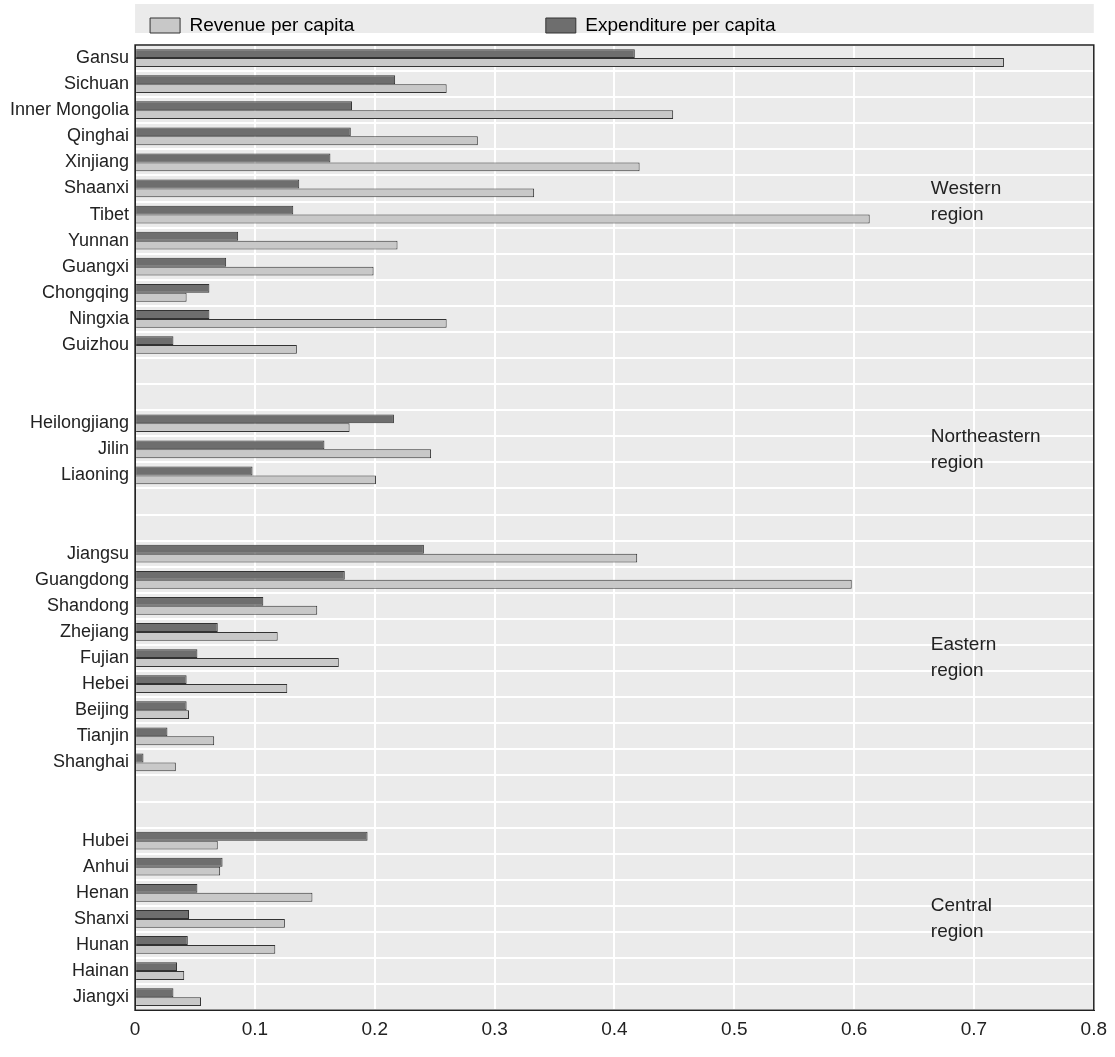 The height and width of the screenshot is (1057, 1115). Describe the element at coordinates (361, 24) in the screenshot. I see `legend-label: Revenue per capita` at that location.